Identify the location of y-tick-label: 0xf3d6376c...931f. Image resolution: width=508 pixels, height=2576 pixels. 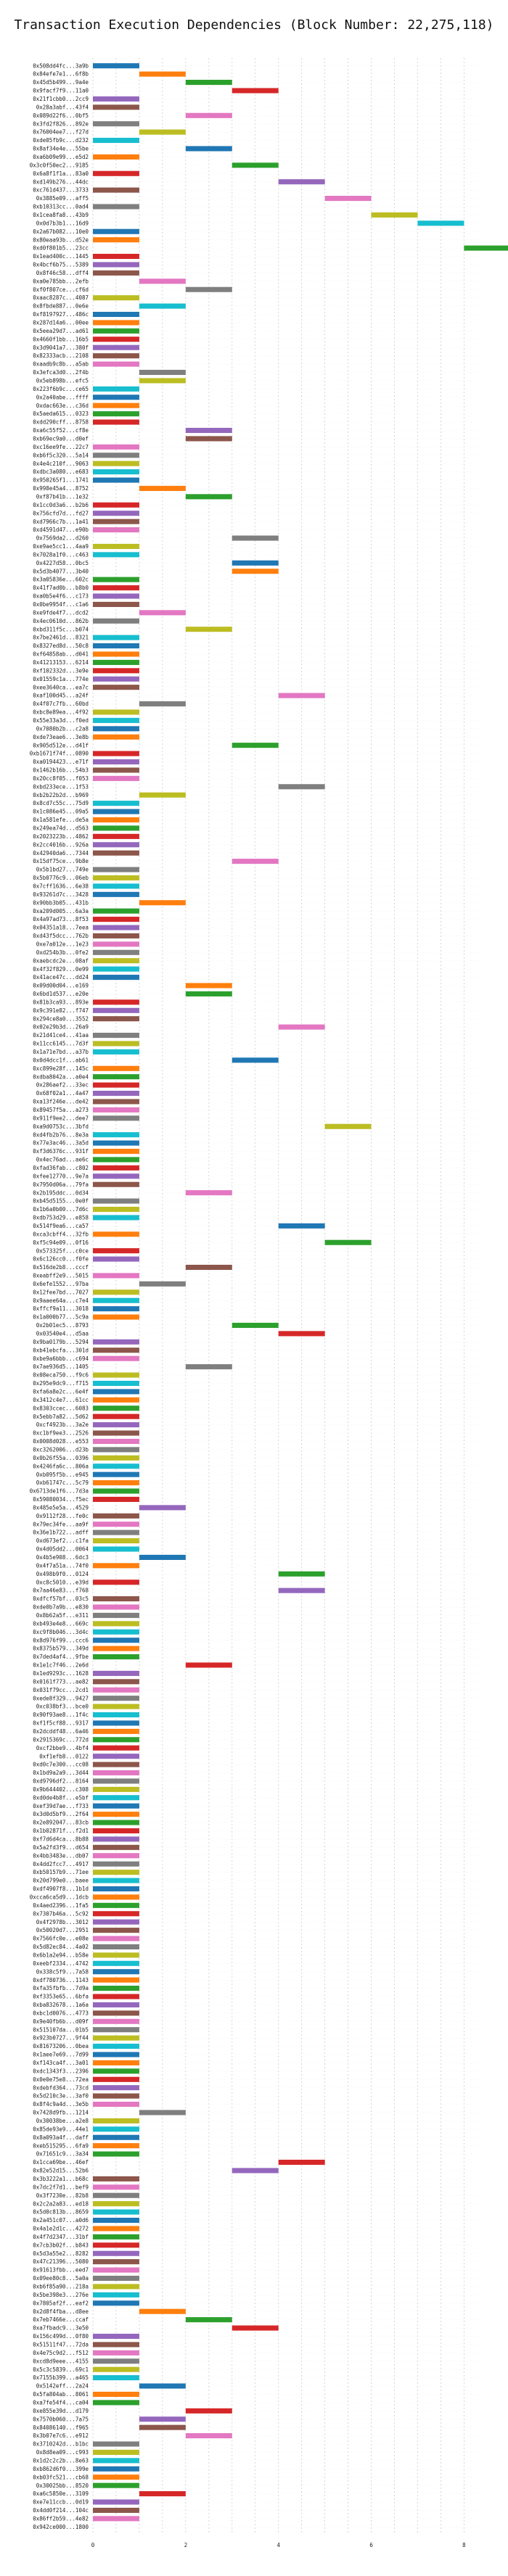
(61, 1151).